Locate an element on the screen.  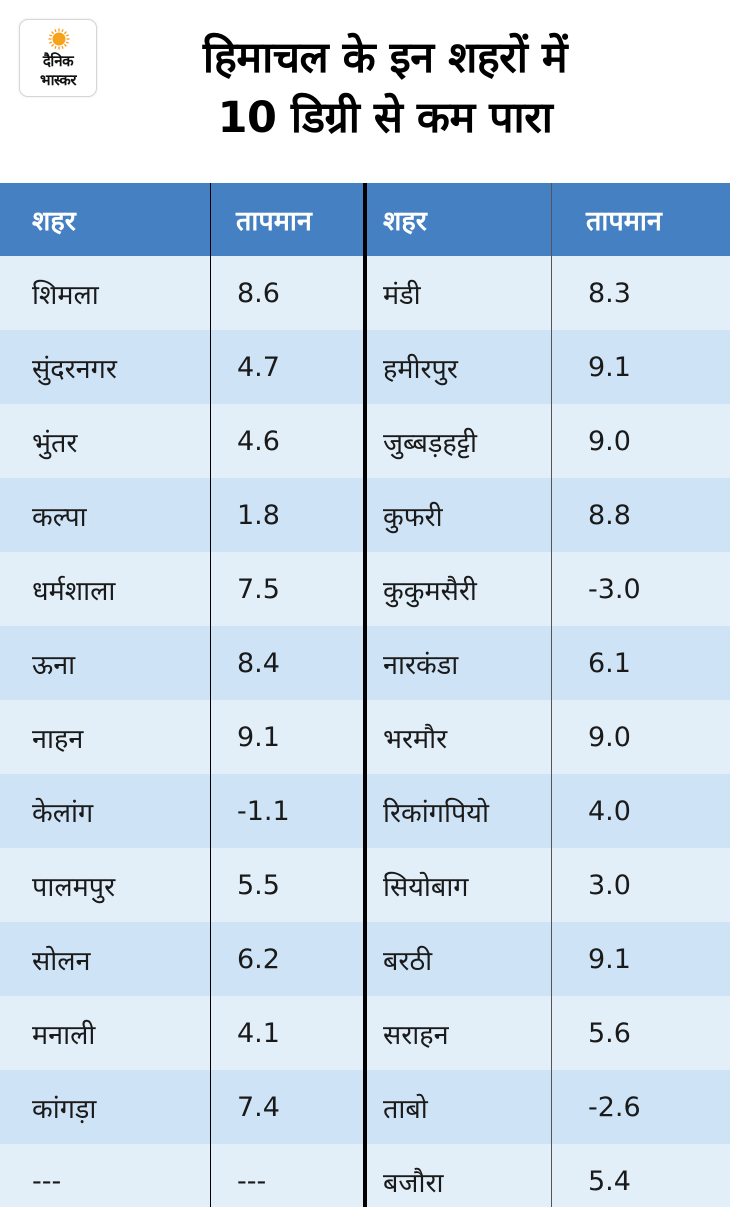
city-cell: सोलन is located at coordinates (61, 961).